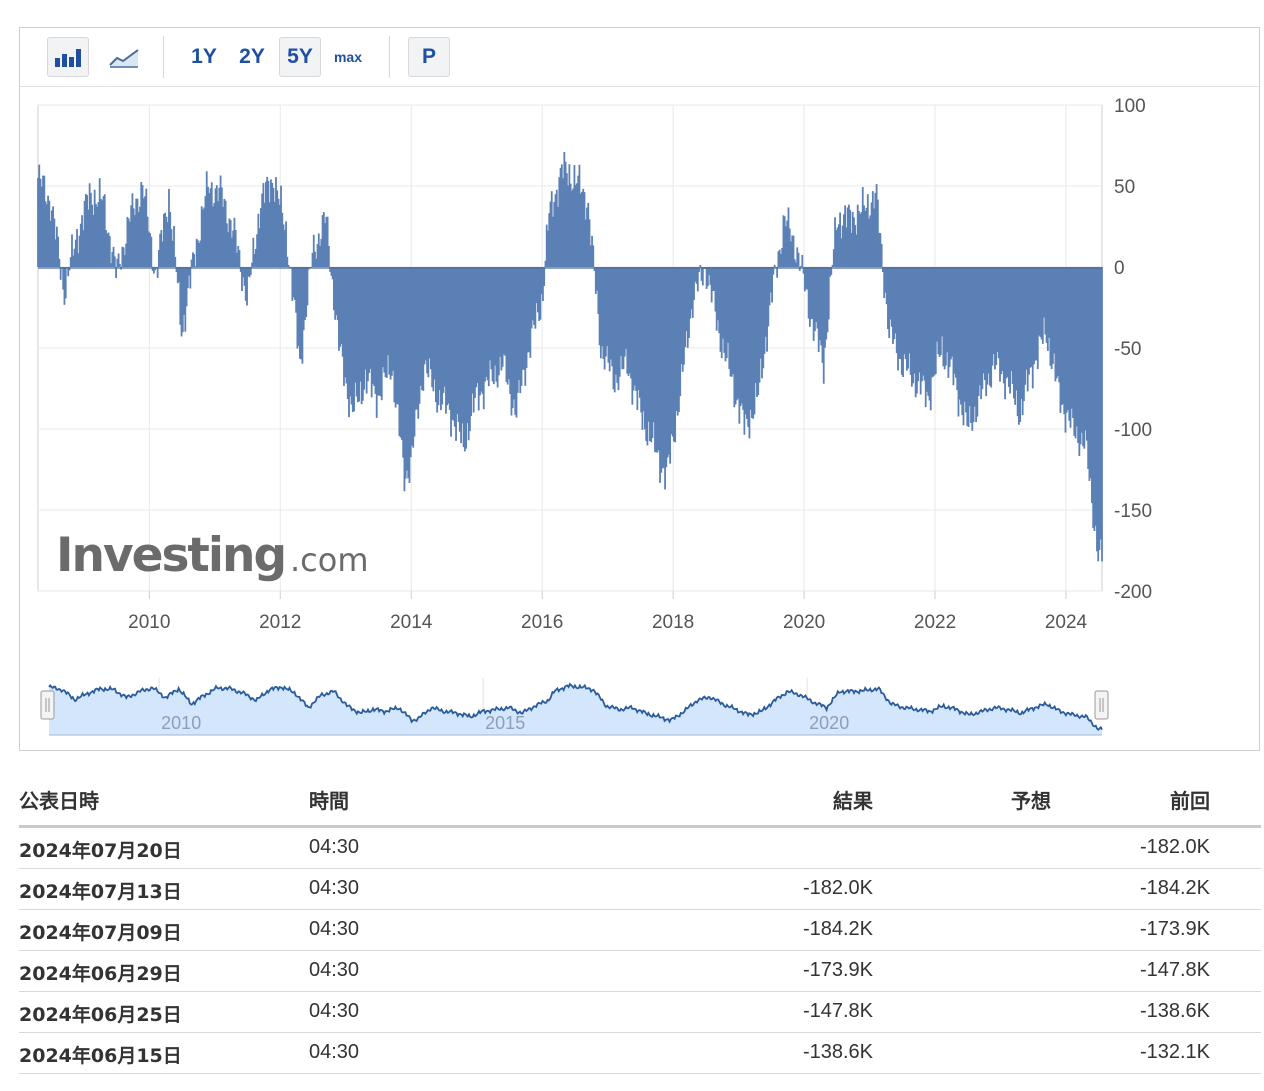  I want to click on table-row: 2024年07月13日 04:30 -182.0K -184.2K, so click(640, 889).